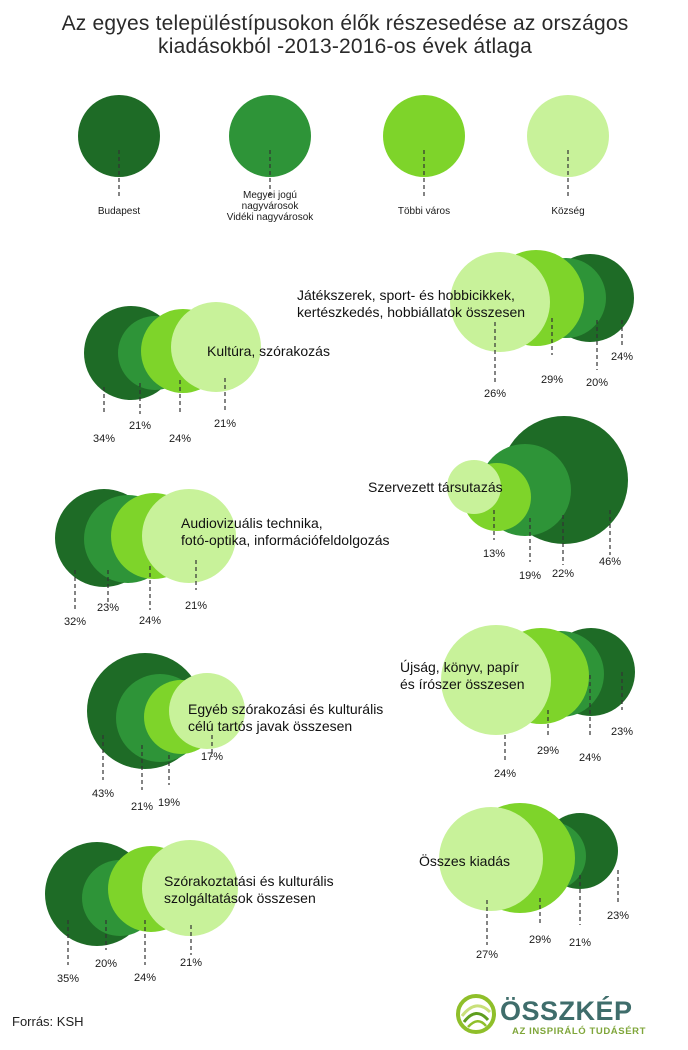 The width and height of the screenshot is (688, 1050). Describe the element at coordinates (487, 955) in the screenshot. I see `value-label-6-kozseg: 27%` at that location.